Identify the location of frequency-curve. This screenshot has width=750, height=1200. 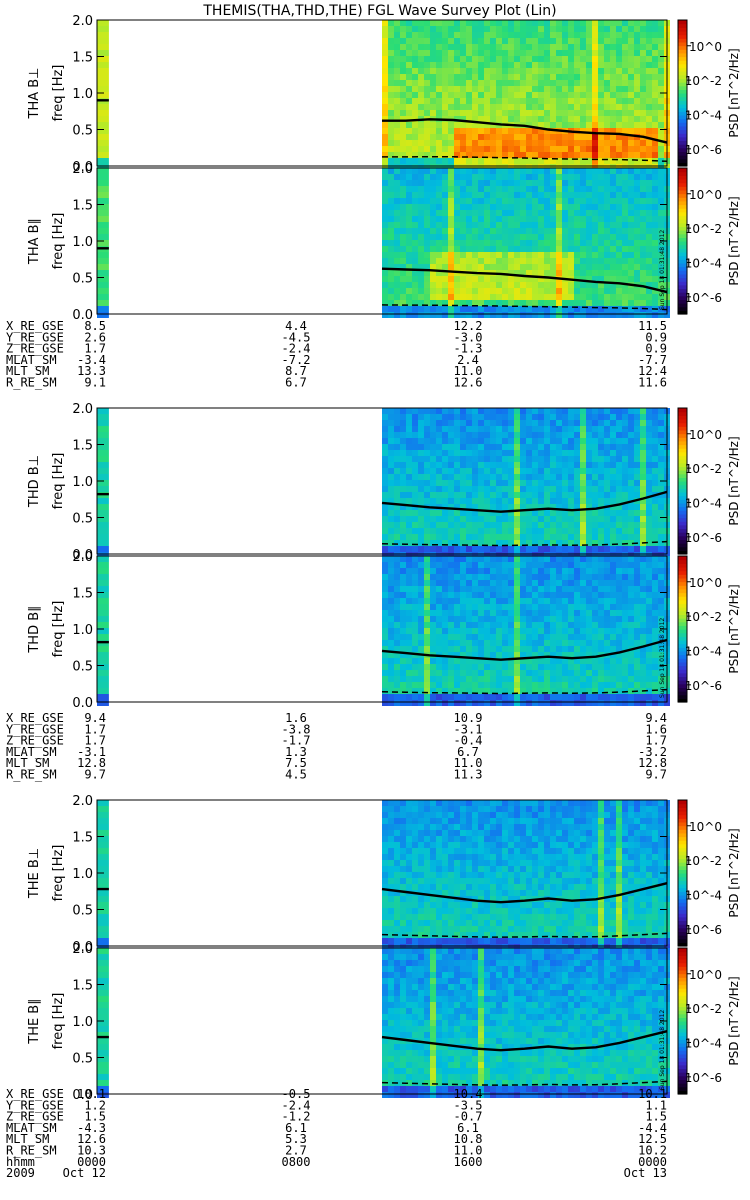
(524, 280).